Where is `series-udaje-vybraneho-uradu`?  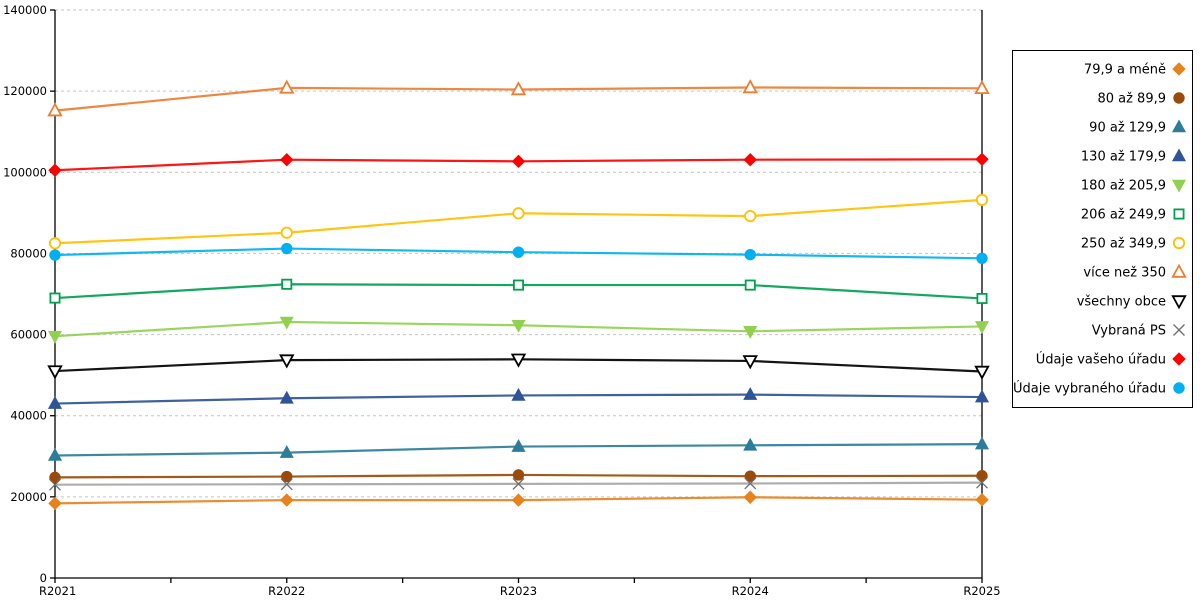
series-udaje-vybraneho-uradu is located at coordinates (518, 253).